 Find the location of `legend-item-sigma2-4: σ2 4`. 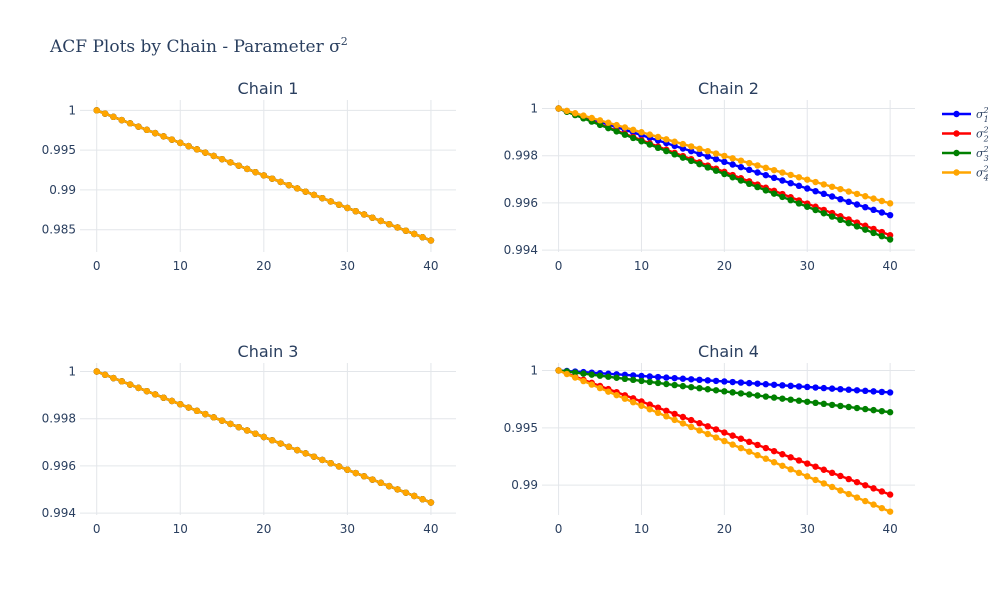

legend-item-sigma2-4: σ2 4 is located at coordinates (965, 174).